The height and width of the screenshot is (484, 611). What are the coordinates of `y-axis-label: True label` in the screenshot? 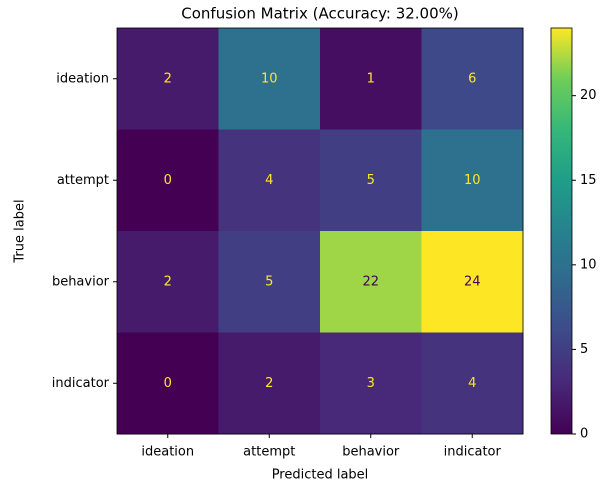 It's located at (20, 231).